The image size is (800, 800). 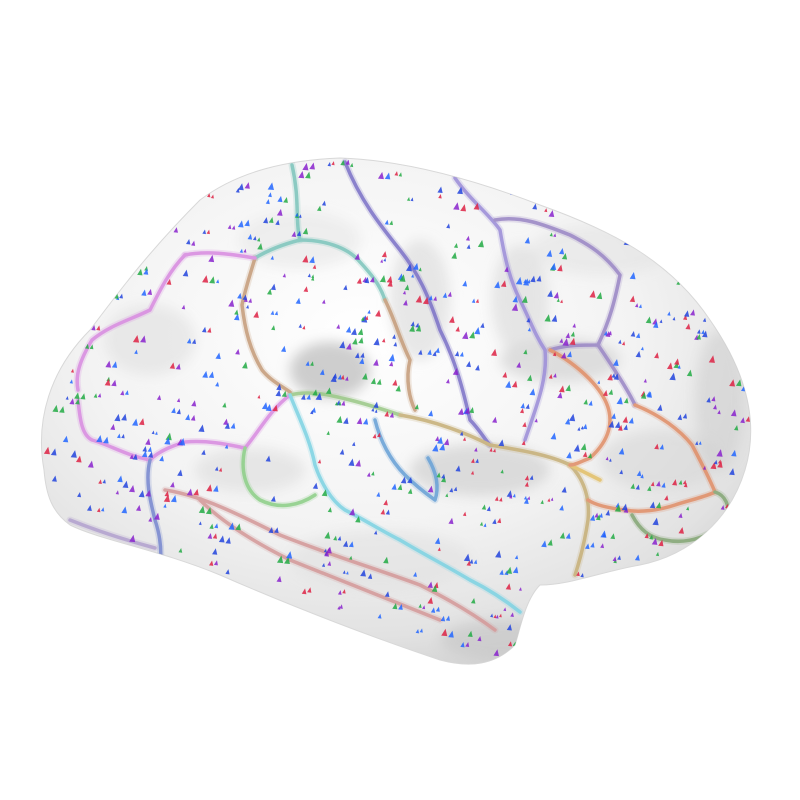 What do you see at coordinates (220, 255) in the screenshot?
I see `parcel-rostral-middle-frontal-border` at bounding box center [220, 255].